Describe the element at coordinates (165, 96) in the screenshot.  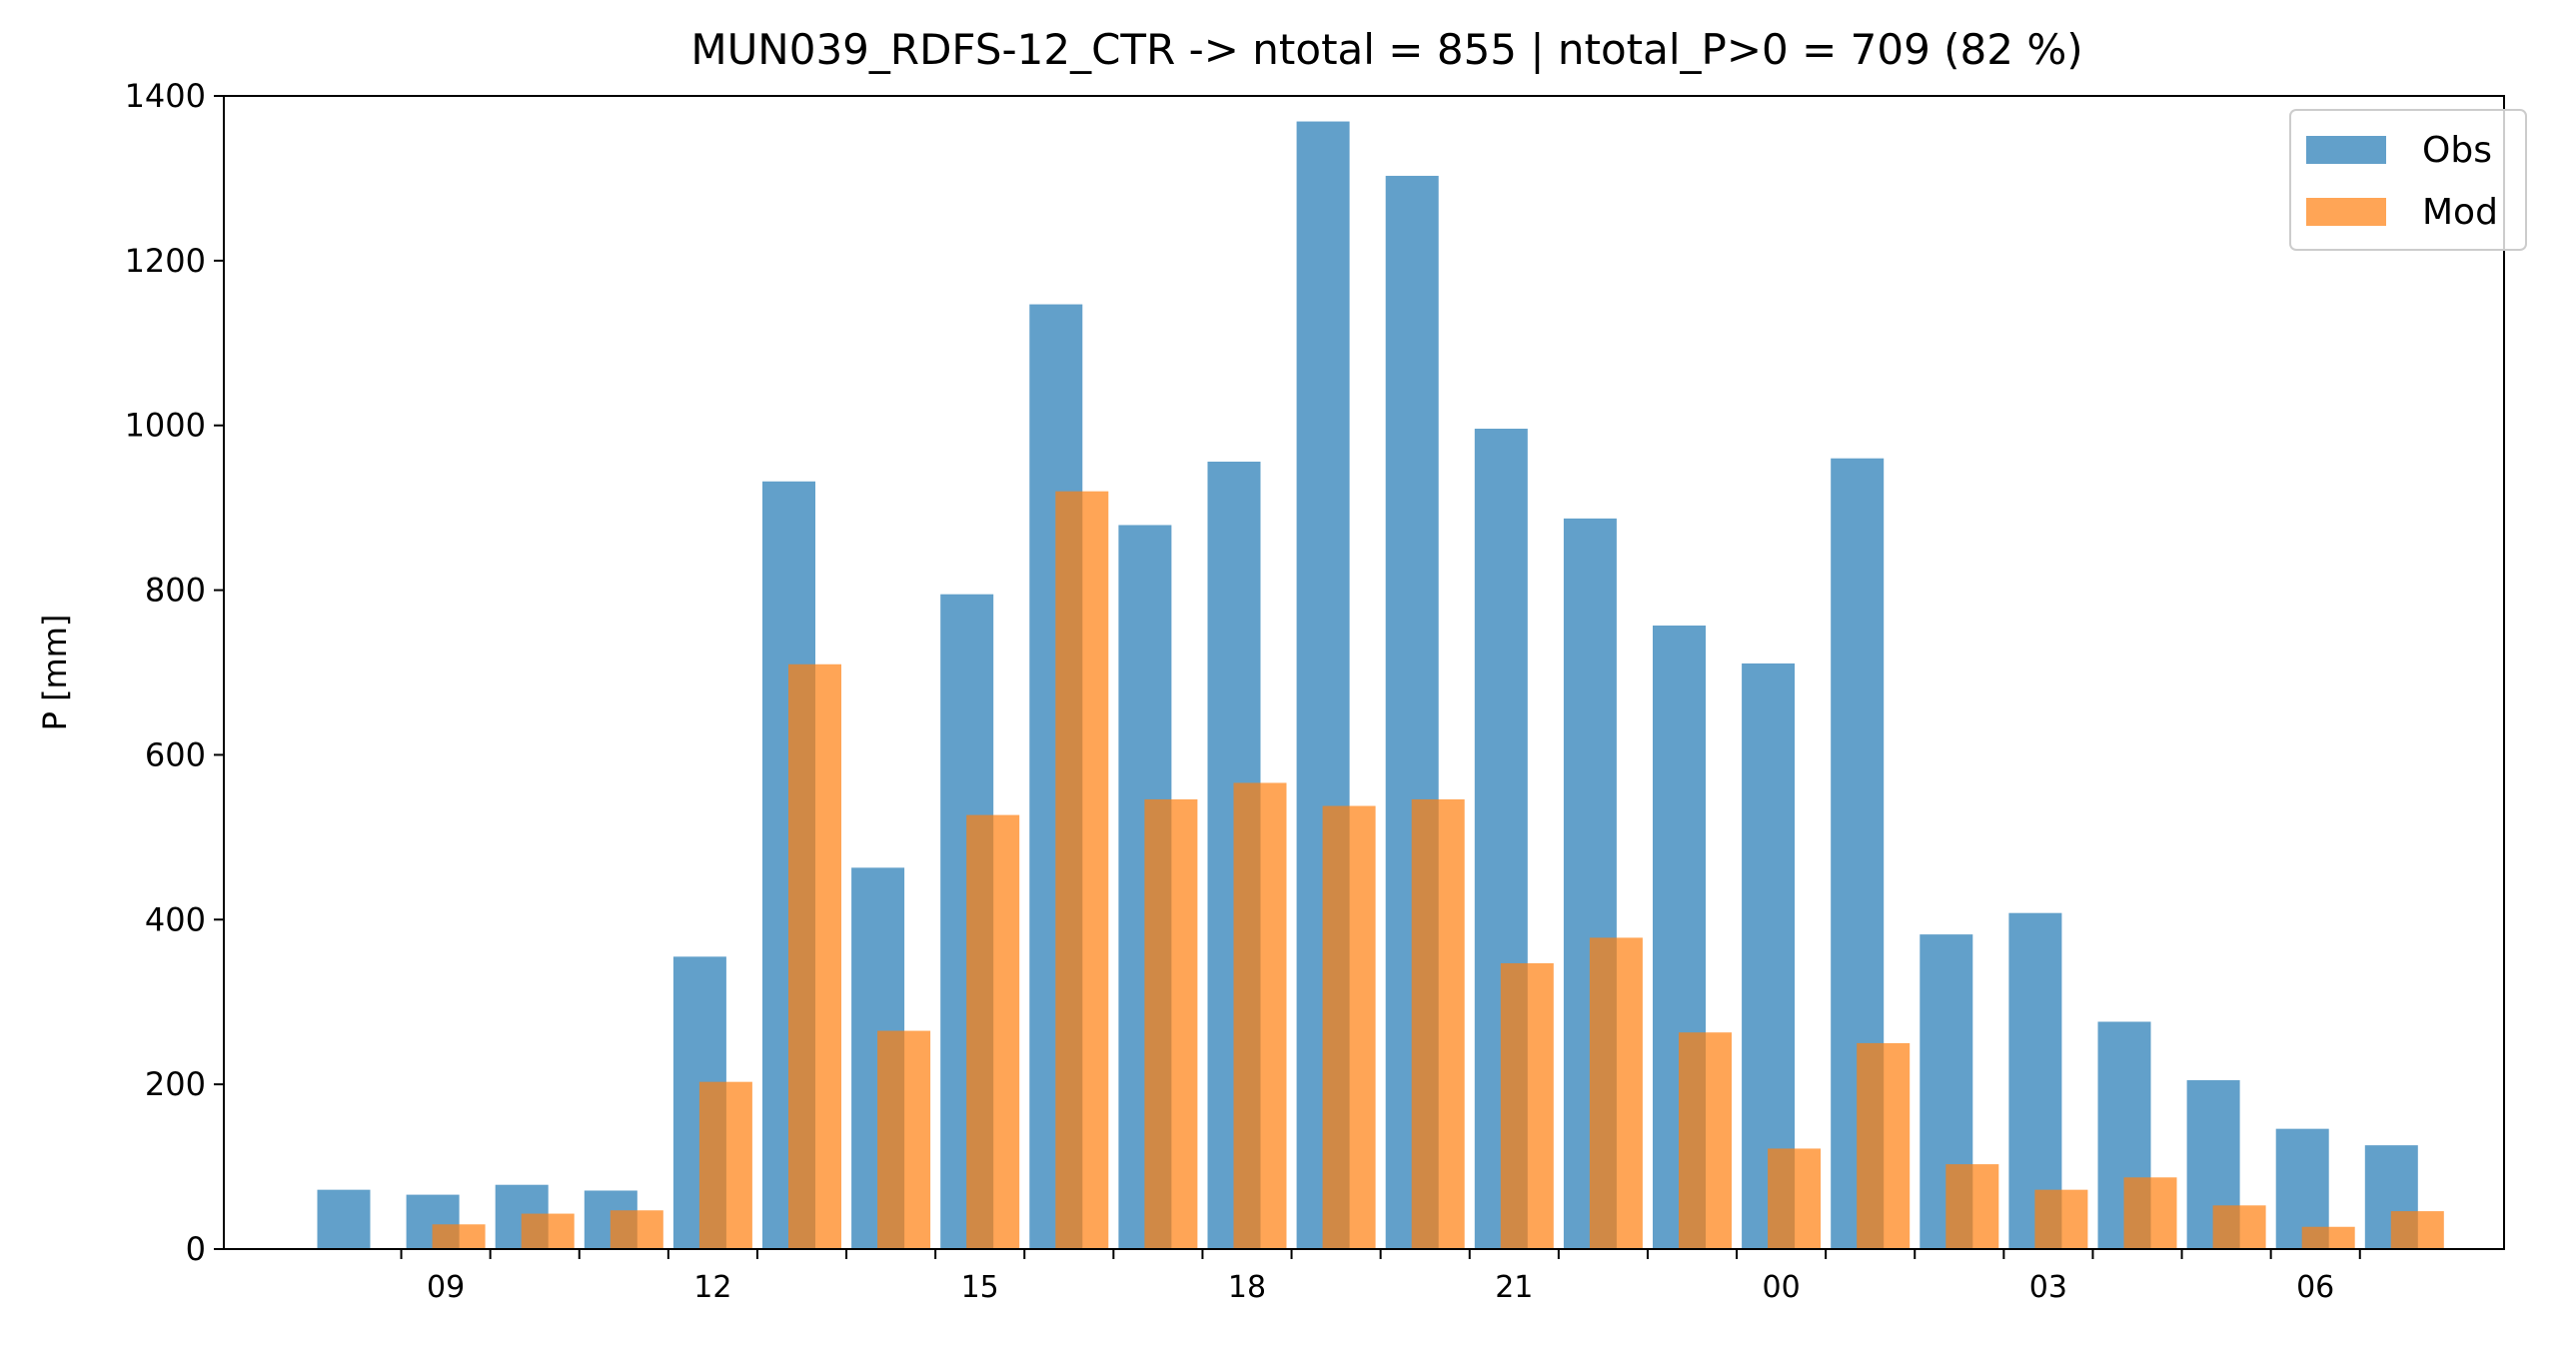
I see `y-tick-label: 1400` at that location.